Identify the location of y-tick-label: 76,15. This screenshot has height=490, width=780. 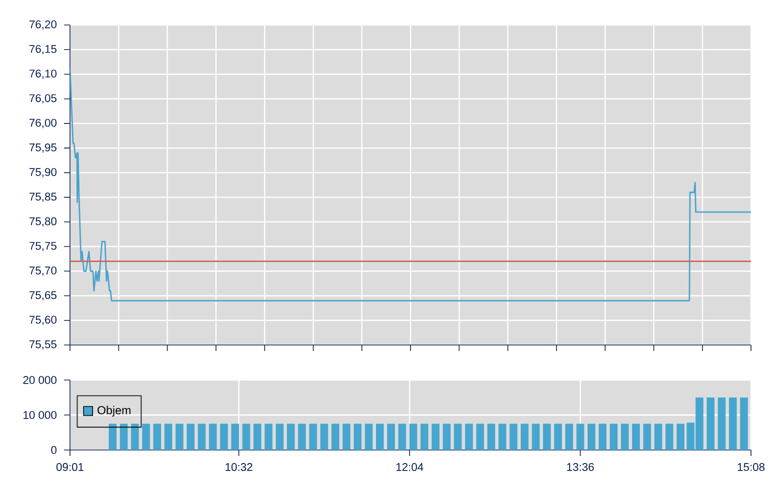
(42, 49).